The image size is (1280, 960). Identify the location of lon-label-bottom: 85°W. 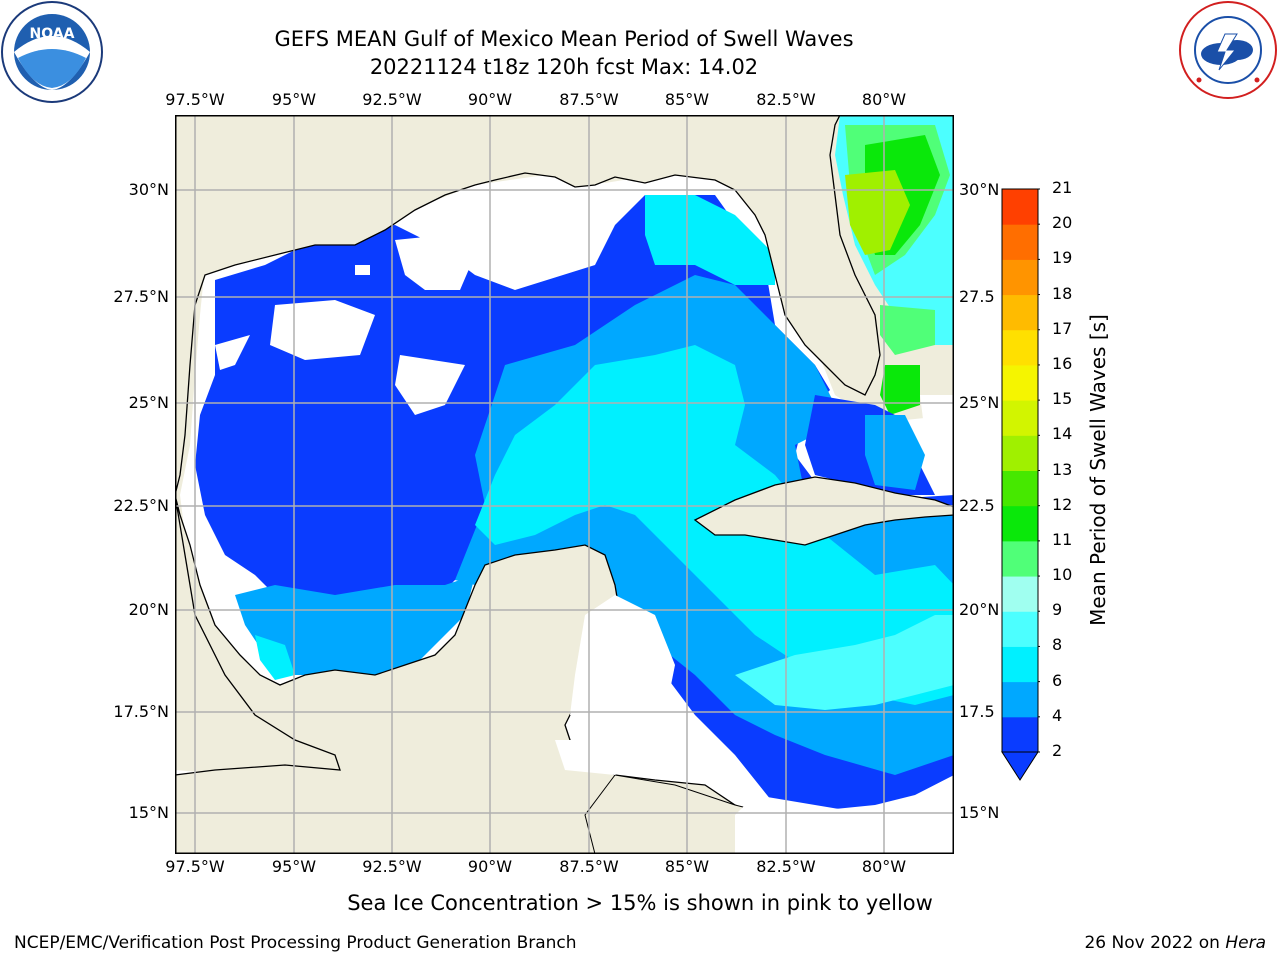
(687, 866).